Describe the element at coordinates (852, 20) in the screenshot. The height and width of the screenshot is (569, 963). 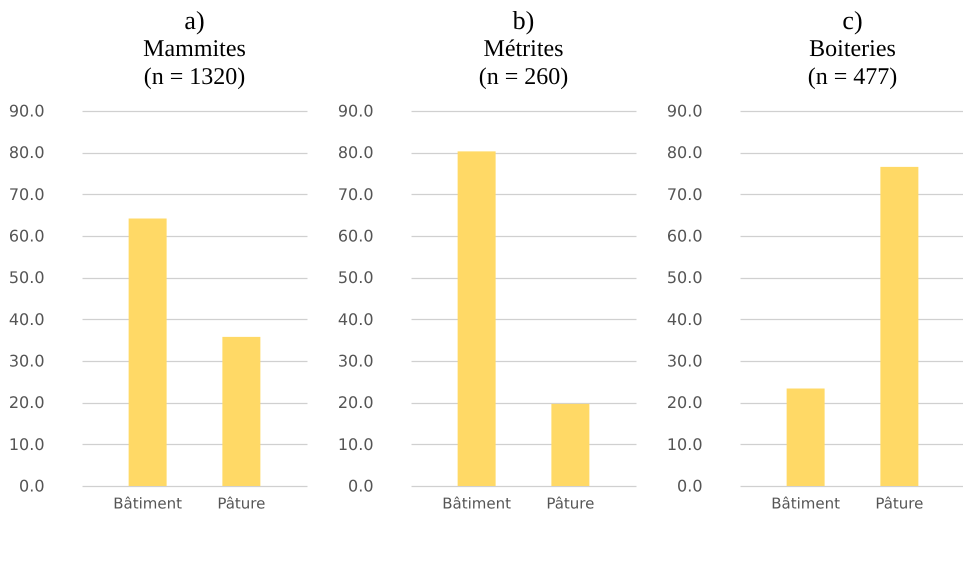
I see `chart-title: c)` at that location.